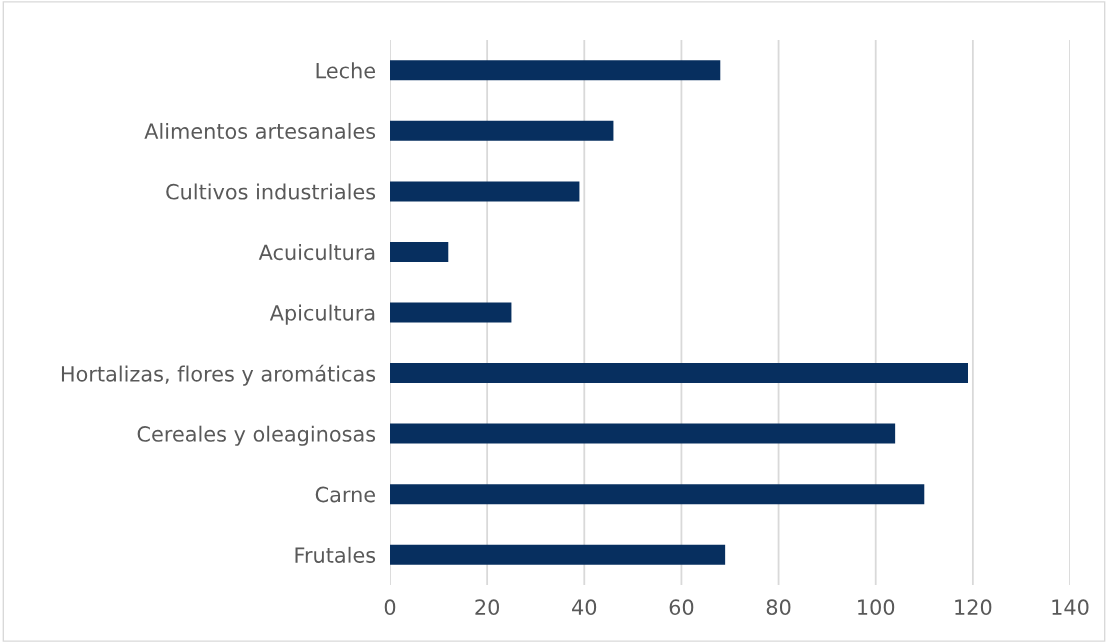 The image size is (1108, 643). What do you see at coordinates (335, 554) in the screenshot?
I see `y-tick-label: Frutales` at bounding box center [335, 554].